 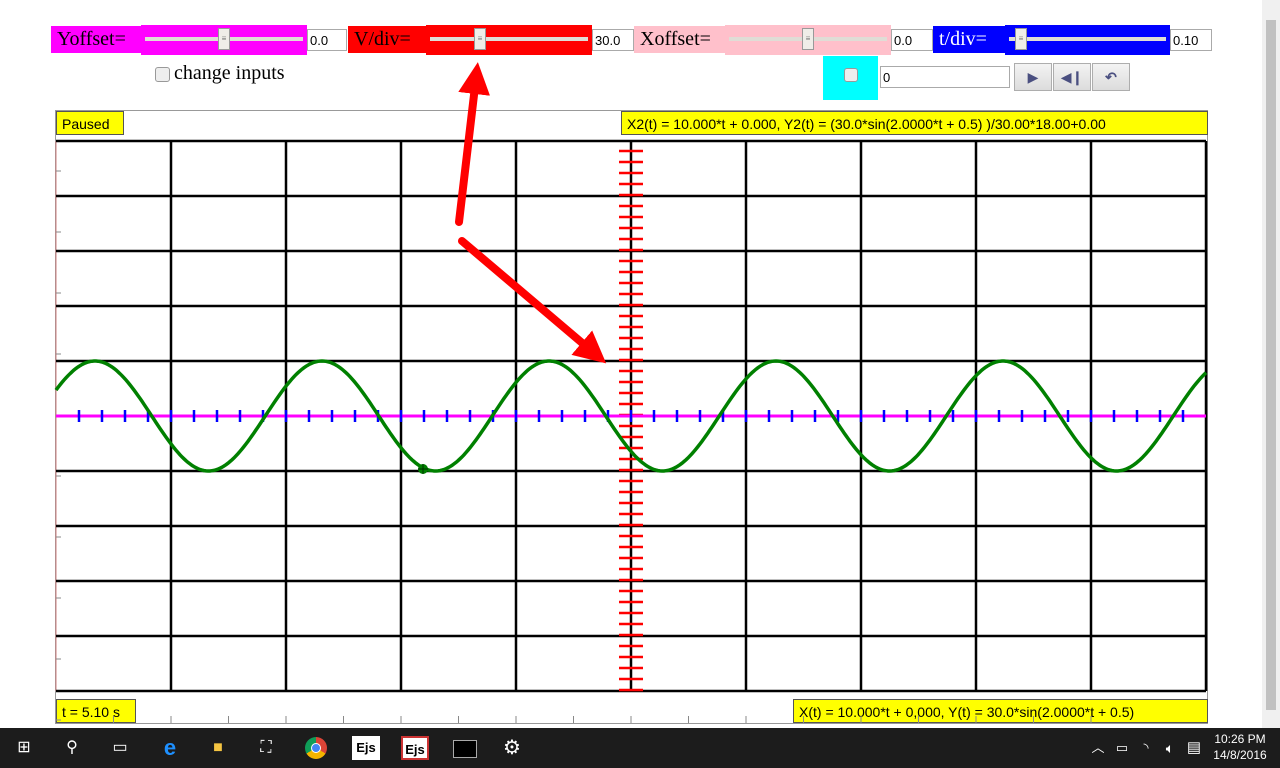 I want to click on reset-button: ↶, so click(x=1111, y=77).